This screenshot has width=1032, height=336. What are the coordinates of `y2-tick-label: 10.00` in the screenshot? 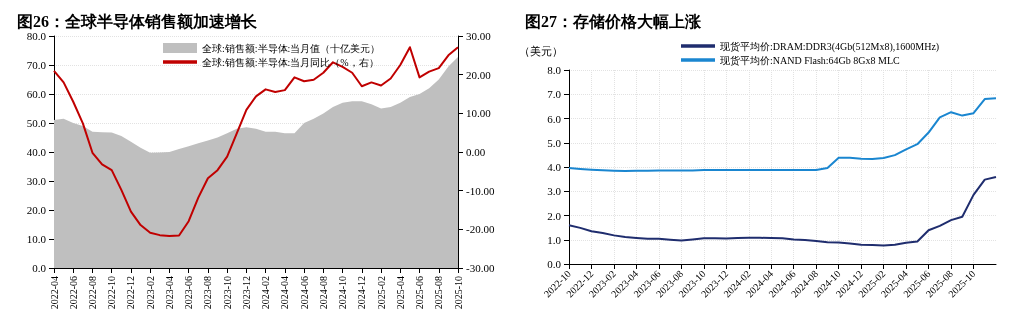 It's located at (479, 113).